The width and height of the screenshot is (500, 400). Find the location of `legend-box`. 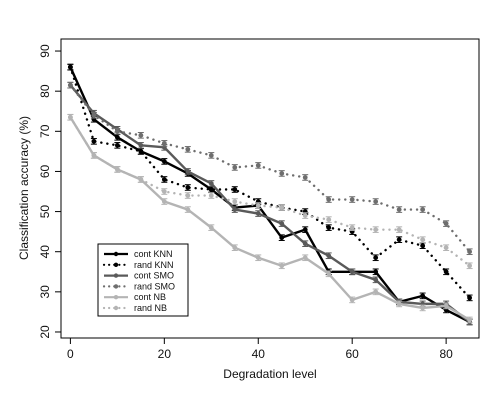

legend-box is located at coordinates (143, 280).